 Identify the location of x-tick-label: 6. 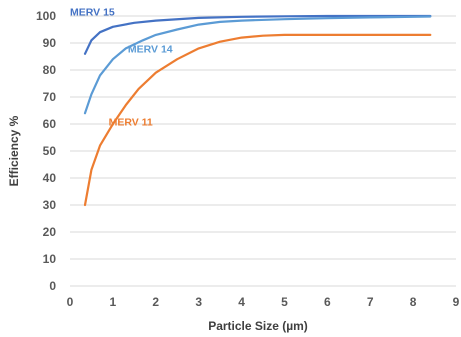
(327, 302).